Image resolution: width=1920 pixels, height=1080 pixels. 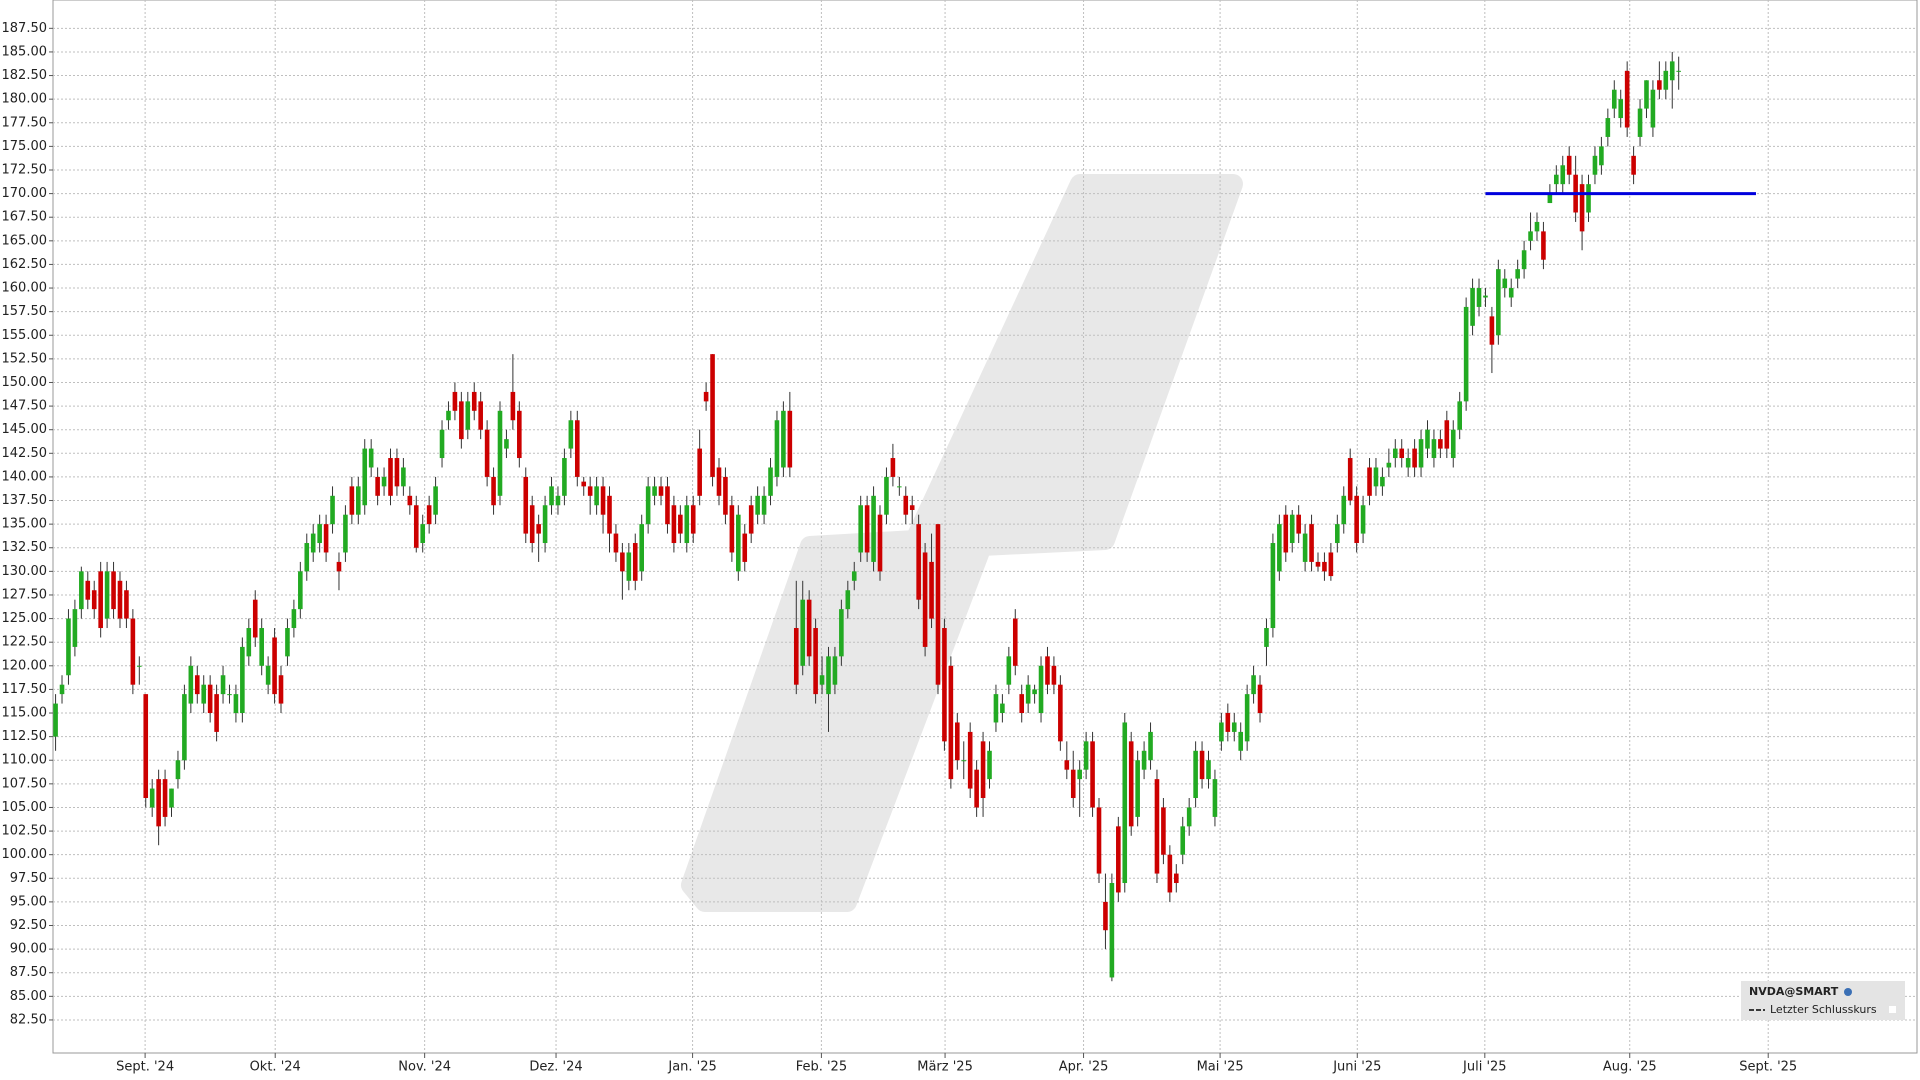 I want to click on y-tick-label: 145.00, so click(x=25, y=429).